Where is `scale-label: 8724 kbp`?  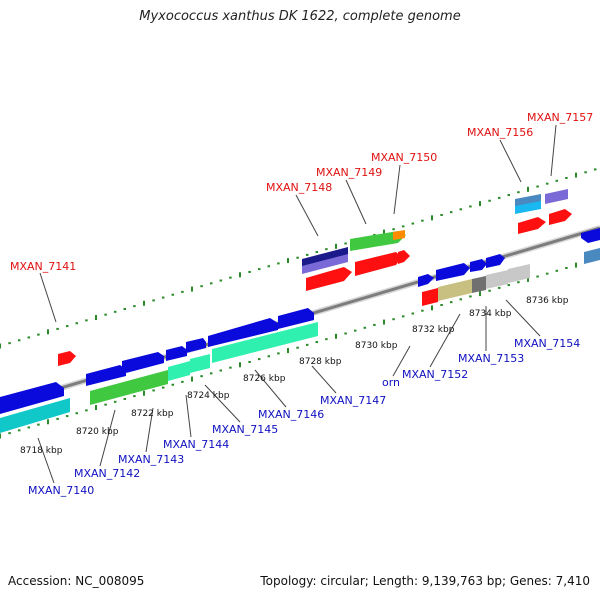 scale-label: 8724 kbp is located at coordinates (208, 396).